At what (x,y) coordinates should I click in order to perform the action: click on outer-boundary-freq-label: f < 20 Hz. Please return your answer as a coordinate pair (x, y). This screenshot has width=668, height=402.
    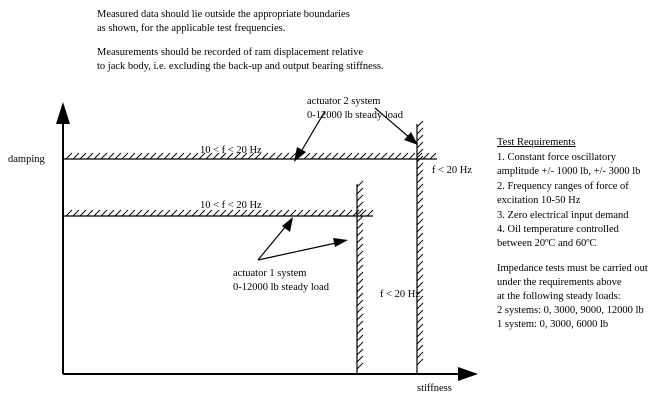
    Looking at the image, I should click on (452, 170).